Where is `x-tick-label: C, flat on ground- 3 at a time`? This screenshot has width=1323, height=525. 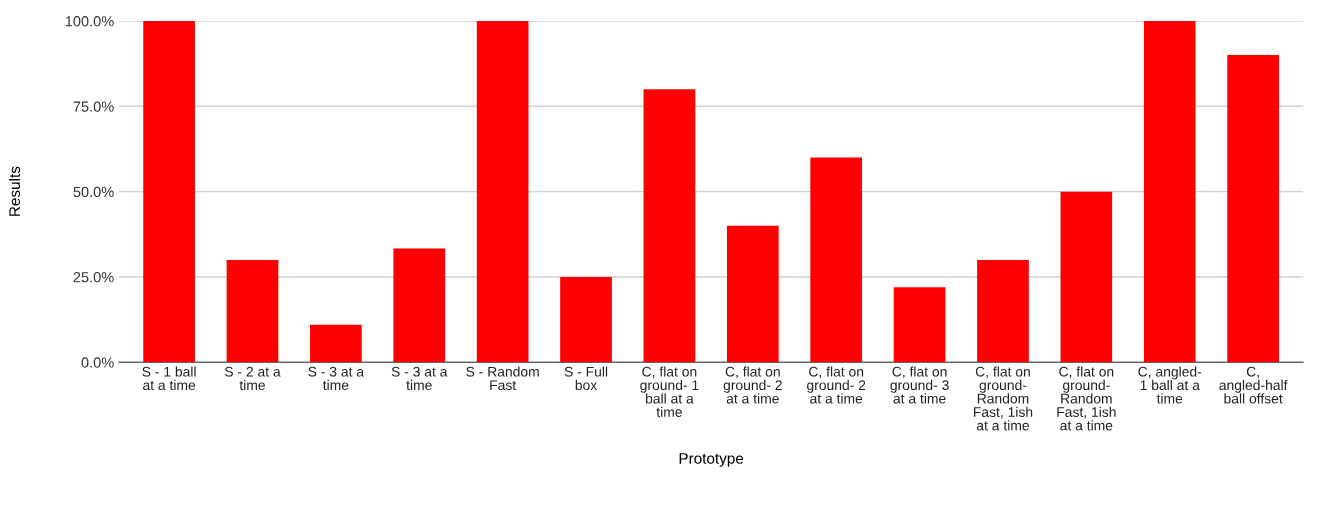 x-tick-label: C, flat on ground- 3 at a time is located at coordinates (919, 385).